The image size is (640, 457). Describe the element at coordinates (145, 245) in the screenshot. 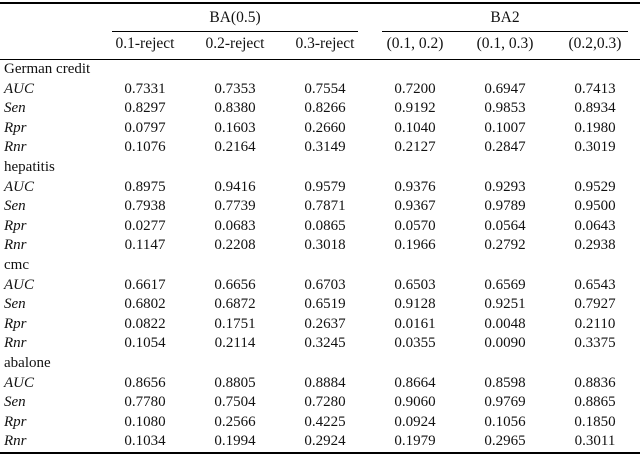

I see `value-cell: 0.1147` at that location.